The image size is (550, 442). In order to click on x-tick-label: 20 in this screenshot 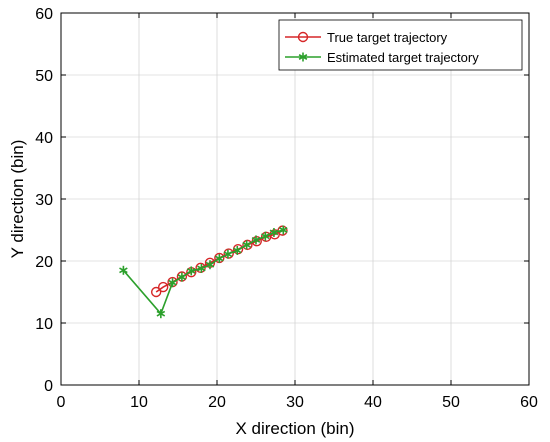, I will do `click(217, 402)`.